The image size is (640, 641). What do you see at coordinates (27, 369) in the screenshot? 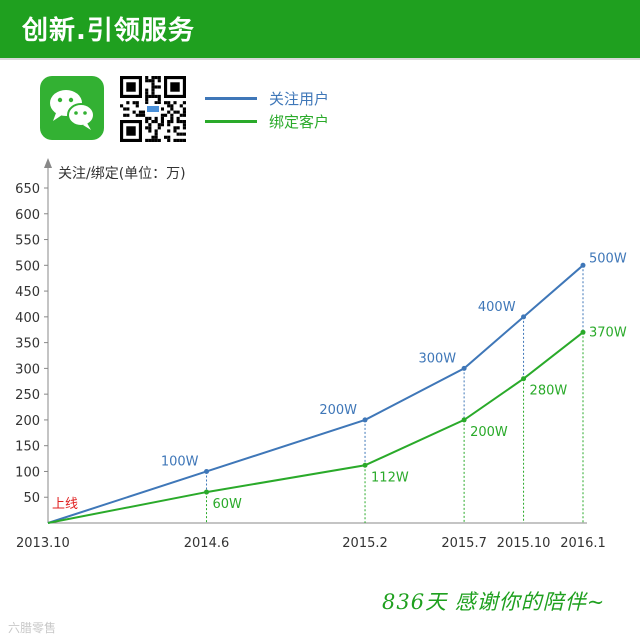
I see `y-tick-label: 300` at bounding box center [27, 369].